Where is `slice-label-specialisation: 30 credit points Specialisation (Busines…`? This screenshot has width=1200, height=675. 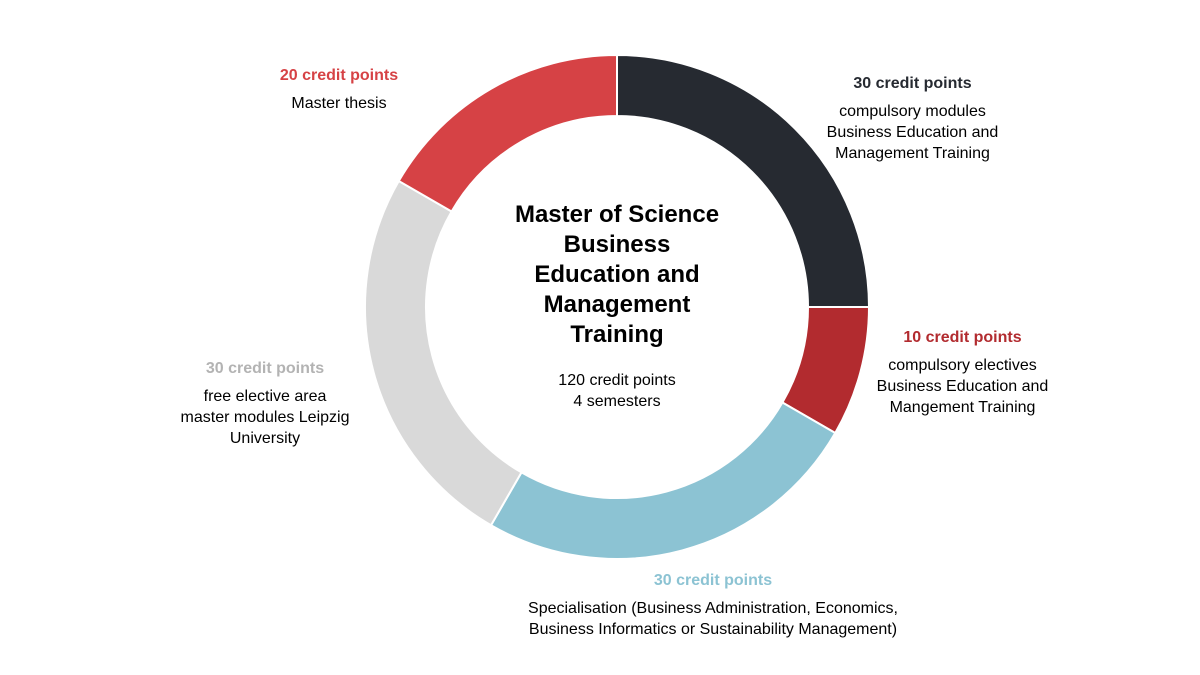
slice-label-specialisation: 30 credit points Specialisation (Busines… is located at coordinates (713, 605).